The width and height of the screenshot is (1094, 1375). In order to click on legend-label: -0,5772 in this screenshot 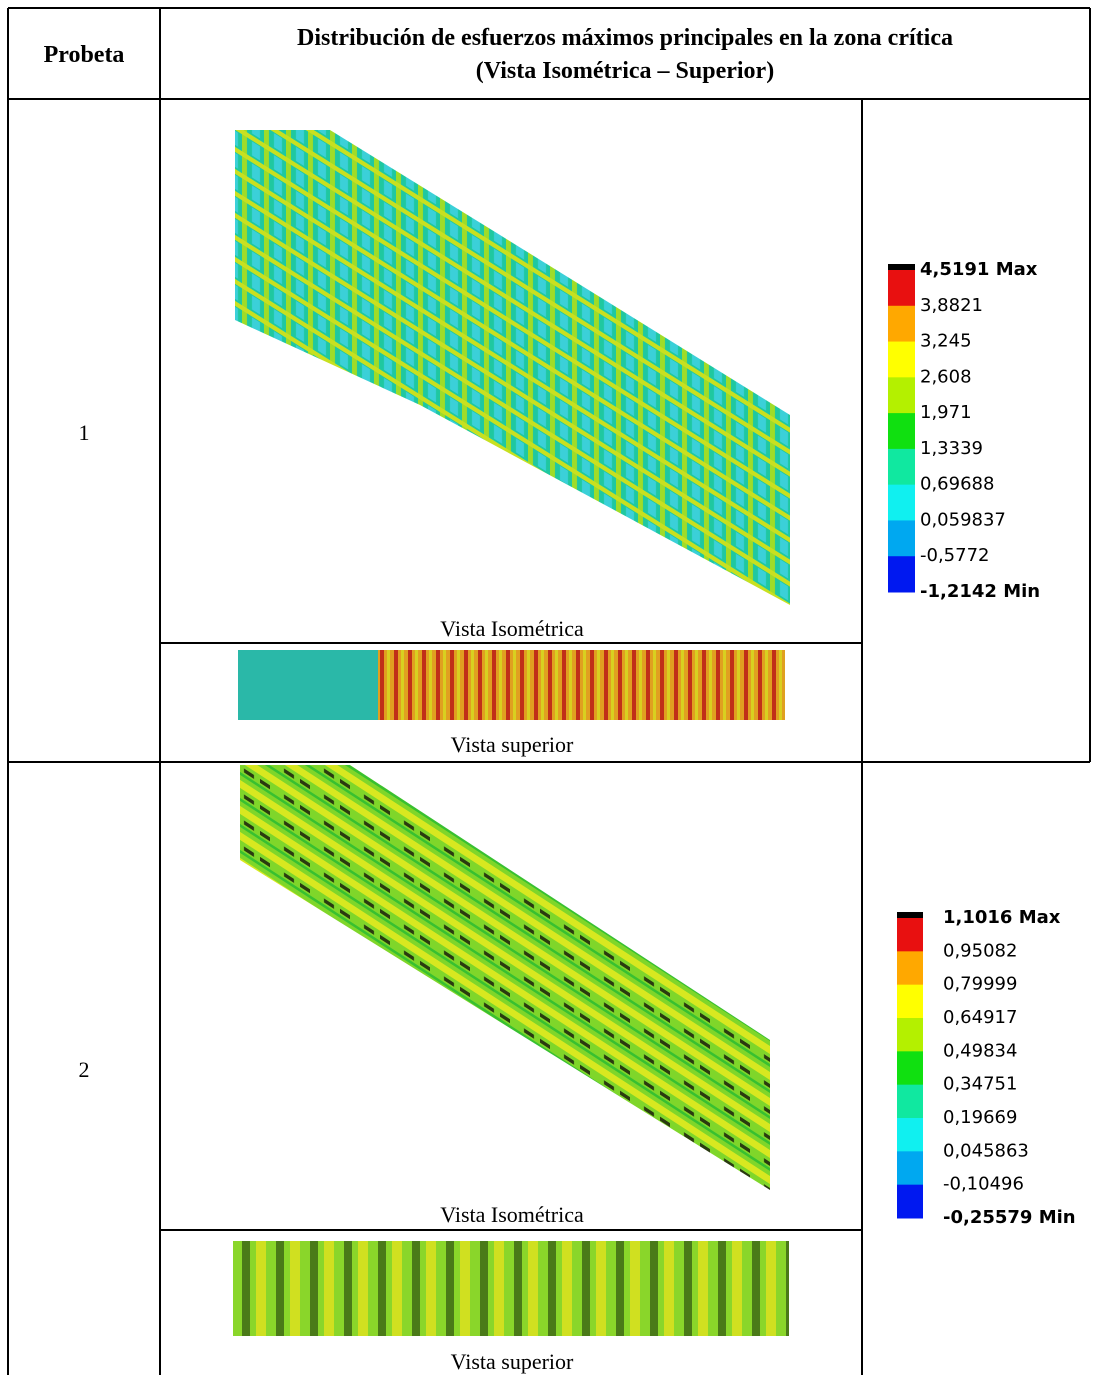, I will do `click(954, 555)`.